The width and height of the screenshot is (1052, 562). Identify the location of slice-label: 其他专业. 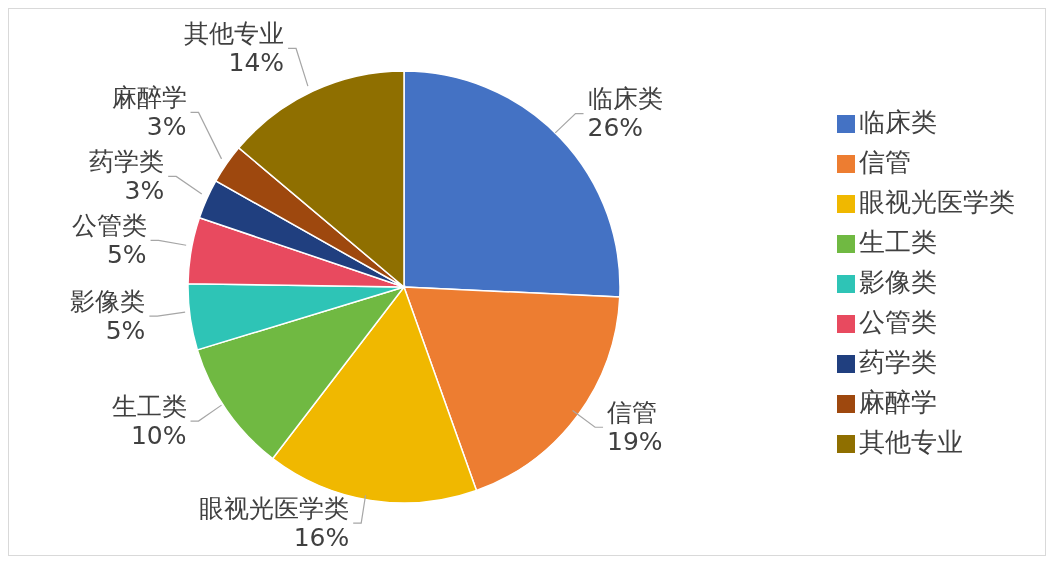
(234, 34).